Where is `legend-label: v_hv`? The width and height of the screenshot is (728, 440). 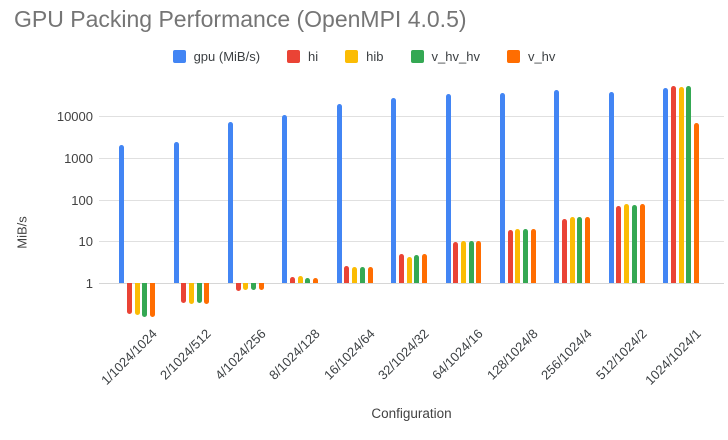 legend-label: v_hv is located at coordinates (541, 56).